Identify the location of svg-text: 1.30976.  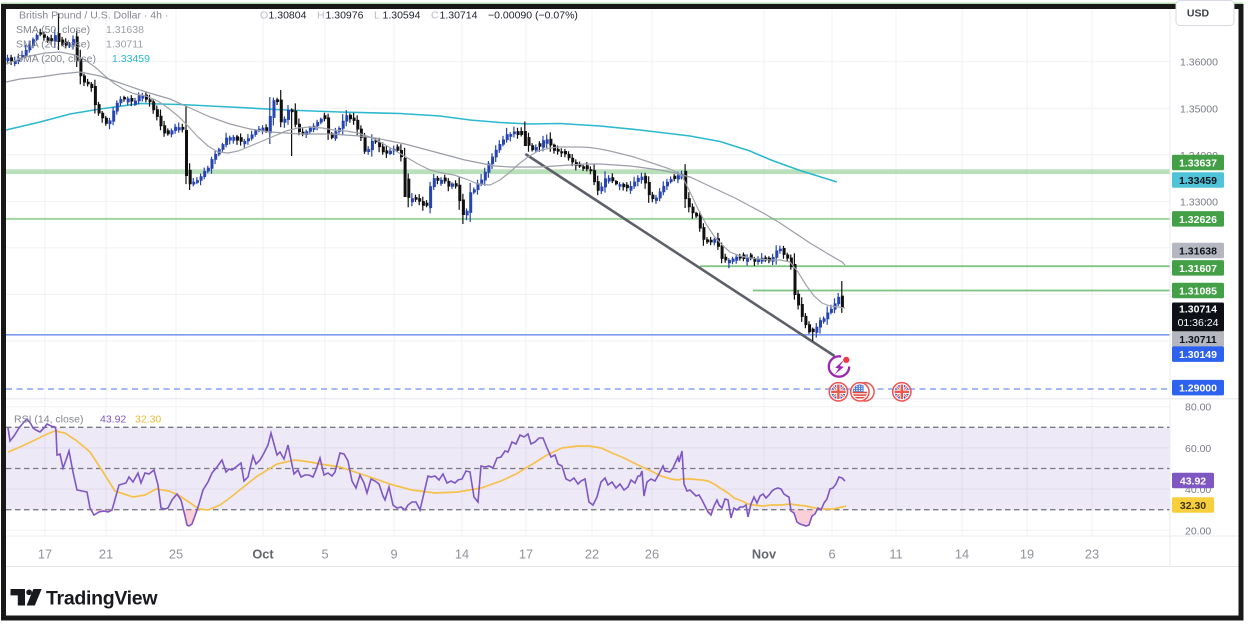
(345, 16).